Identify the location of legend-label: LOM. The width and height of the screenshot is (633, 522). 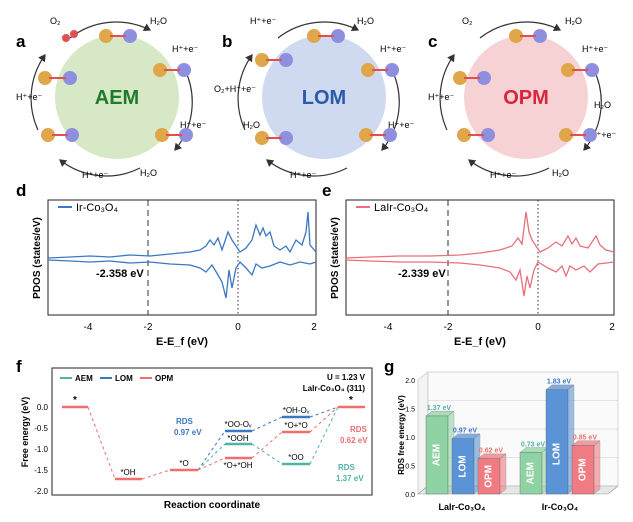
(124, 378).